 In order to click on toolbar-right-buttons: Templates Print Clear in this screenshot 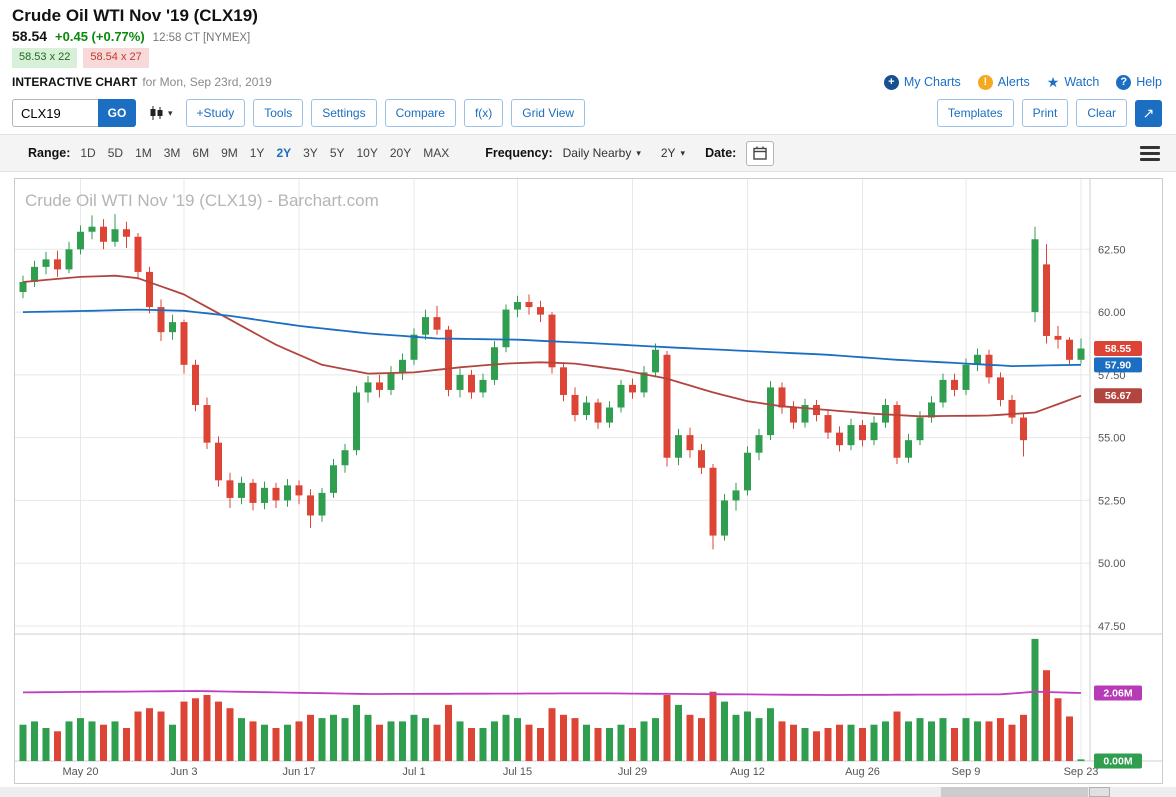, I will do `click(1031, 113)`.